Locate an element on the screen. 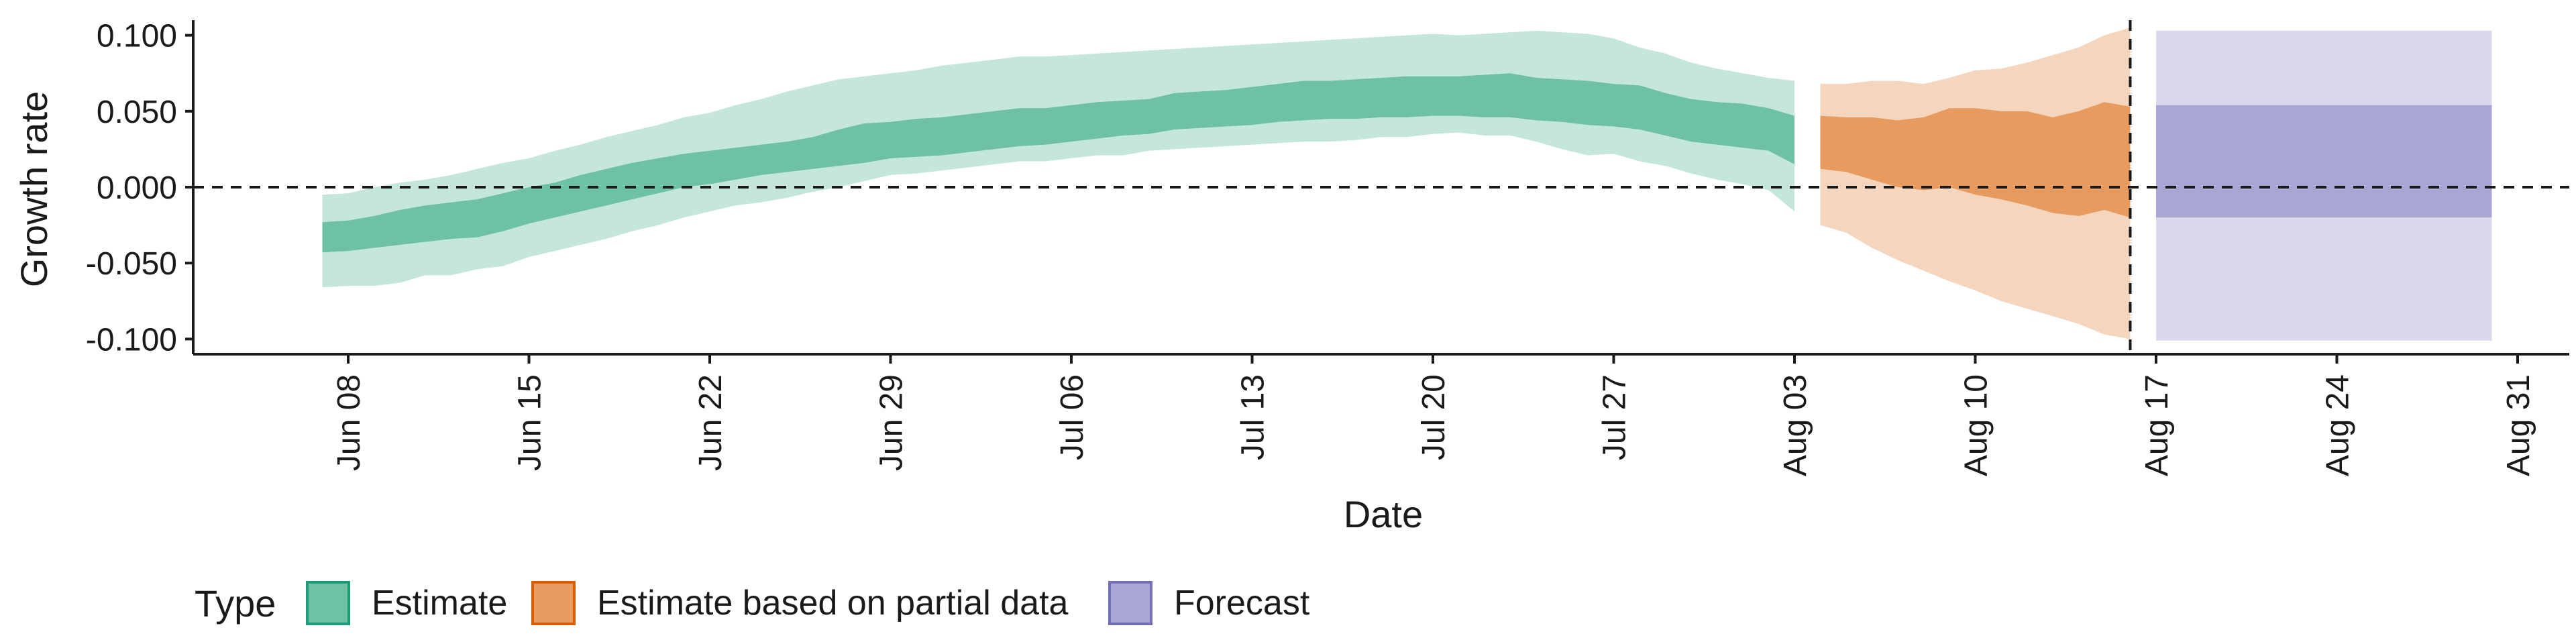 This screenshot has height=644, width=2576. x-tick-label: Jun 08 is located at coordinates (349, 422).